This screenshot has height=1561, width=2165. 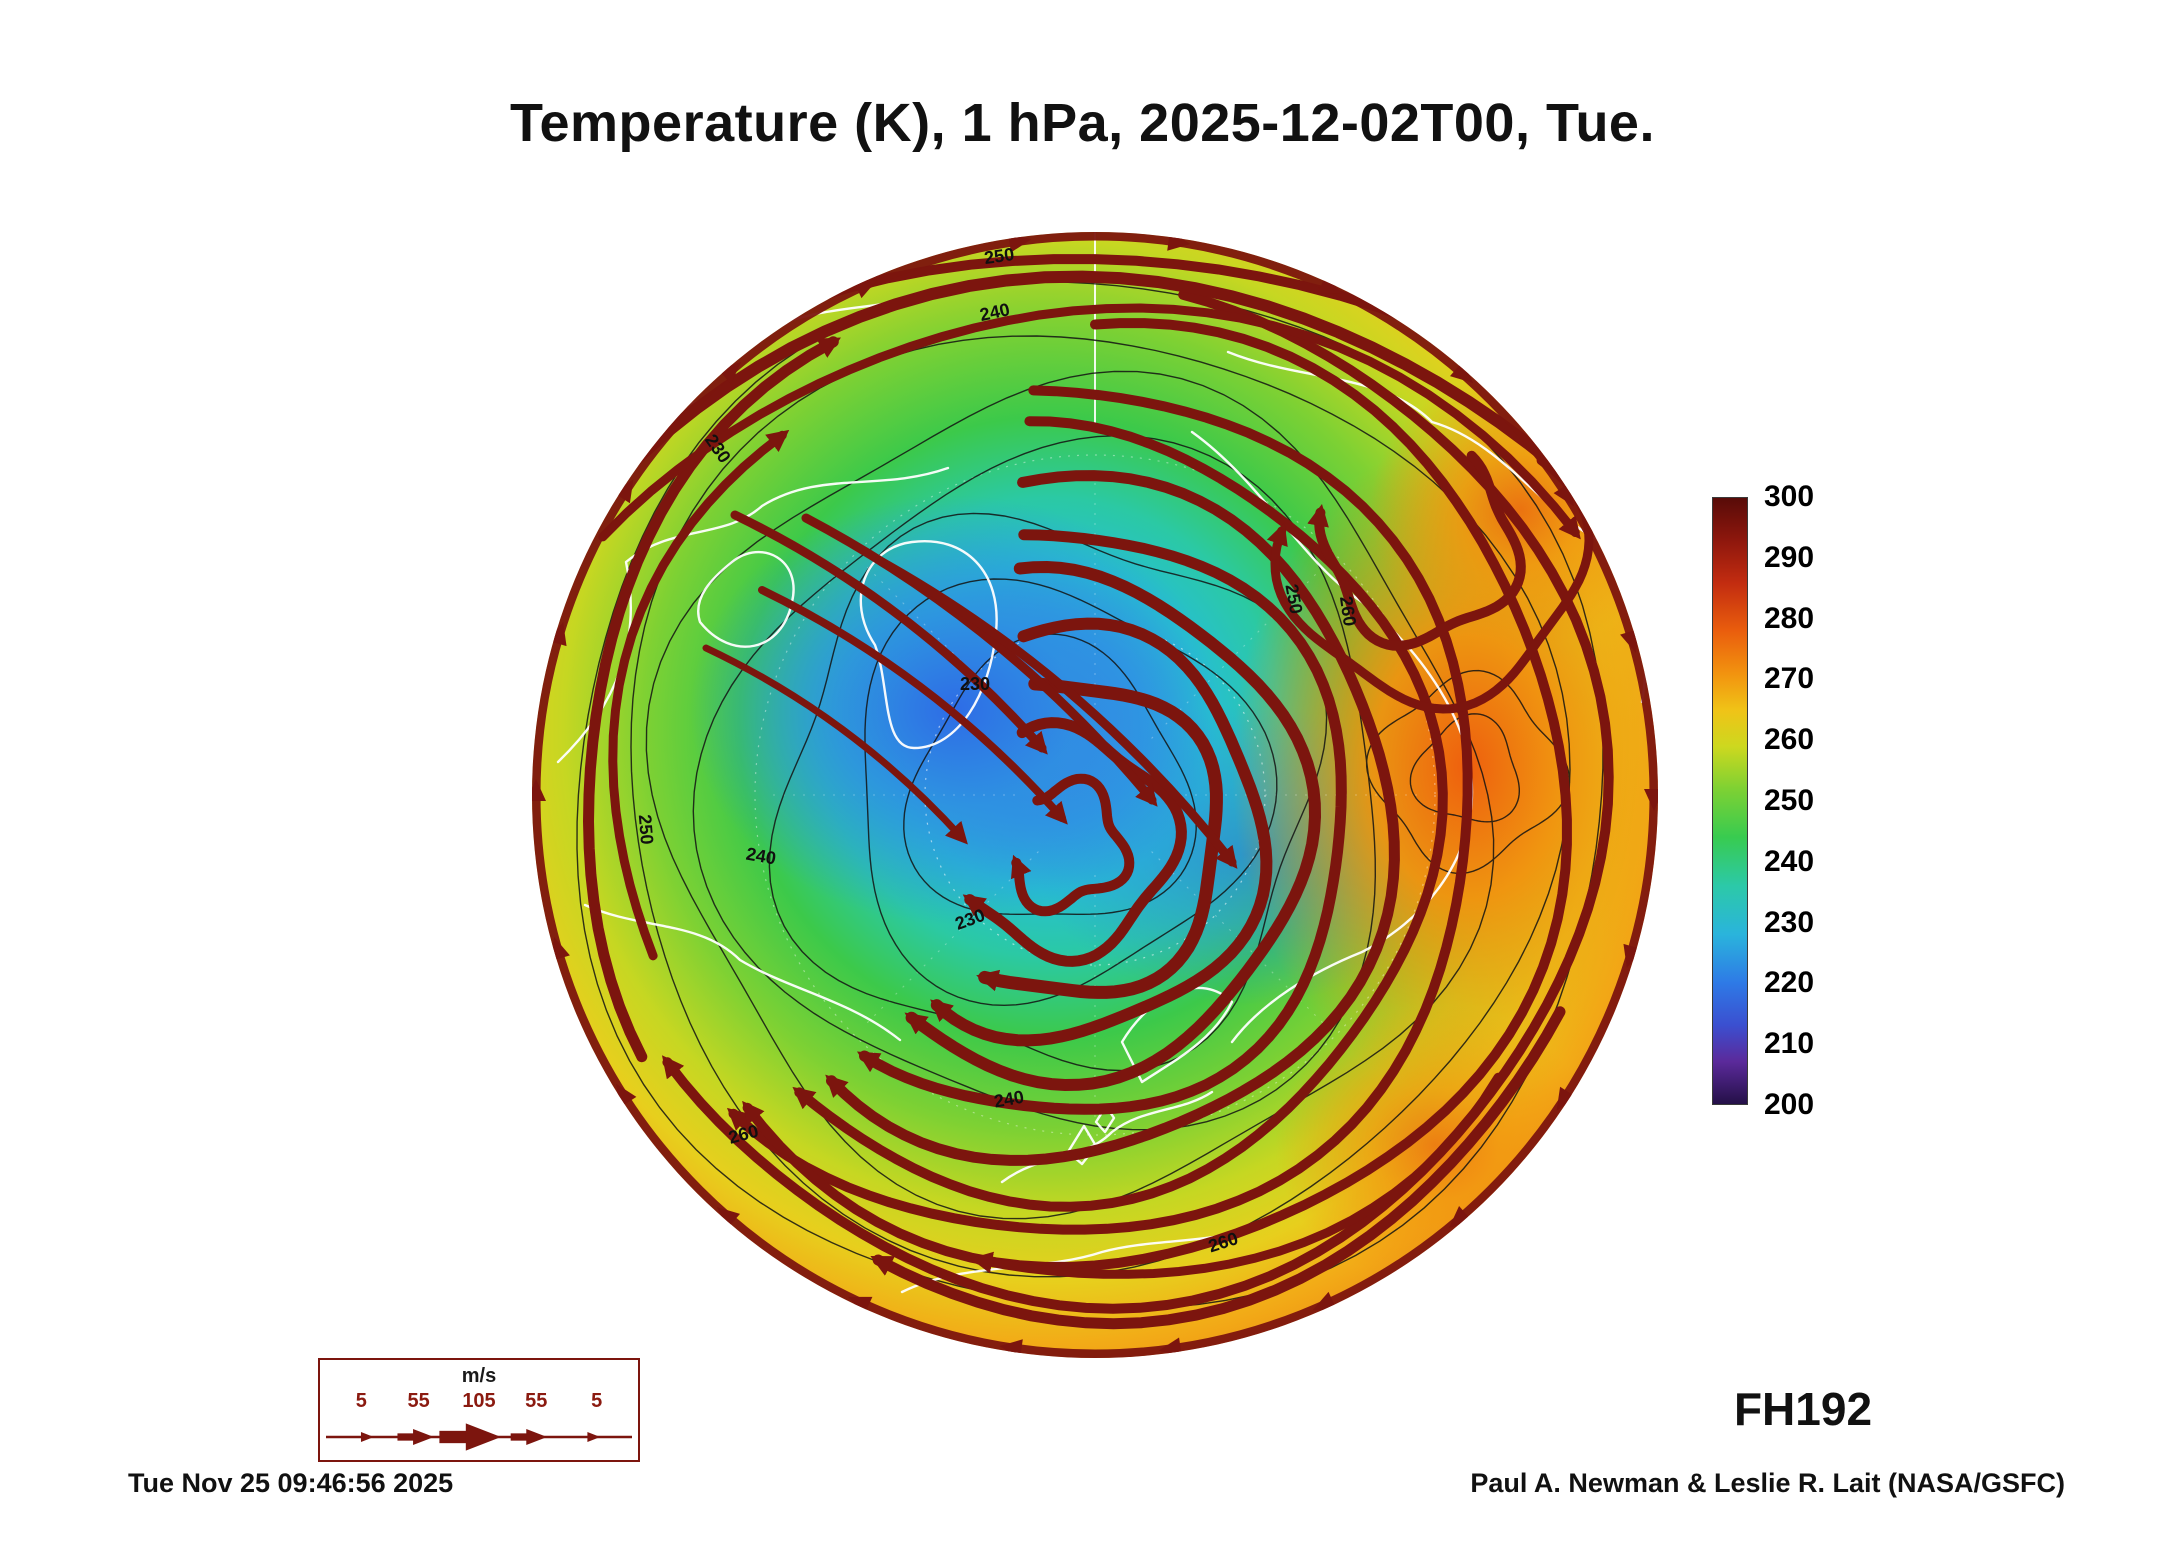 I want to click on wind-legend-speeds: 5 55 105 55 5, so click(x=479, y=1402).